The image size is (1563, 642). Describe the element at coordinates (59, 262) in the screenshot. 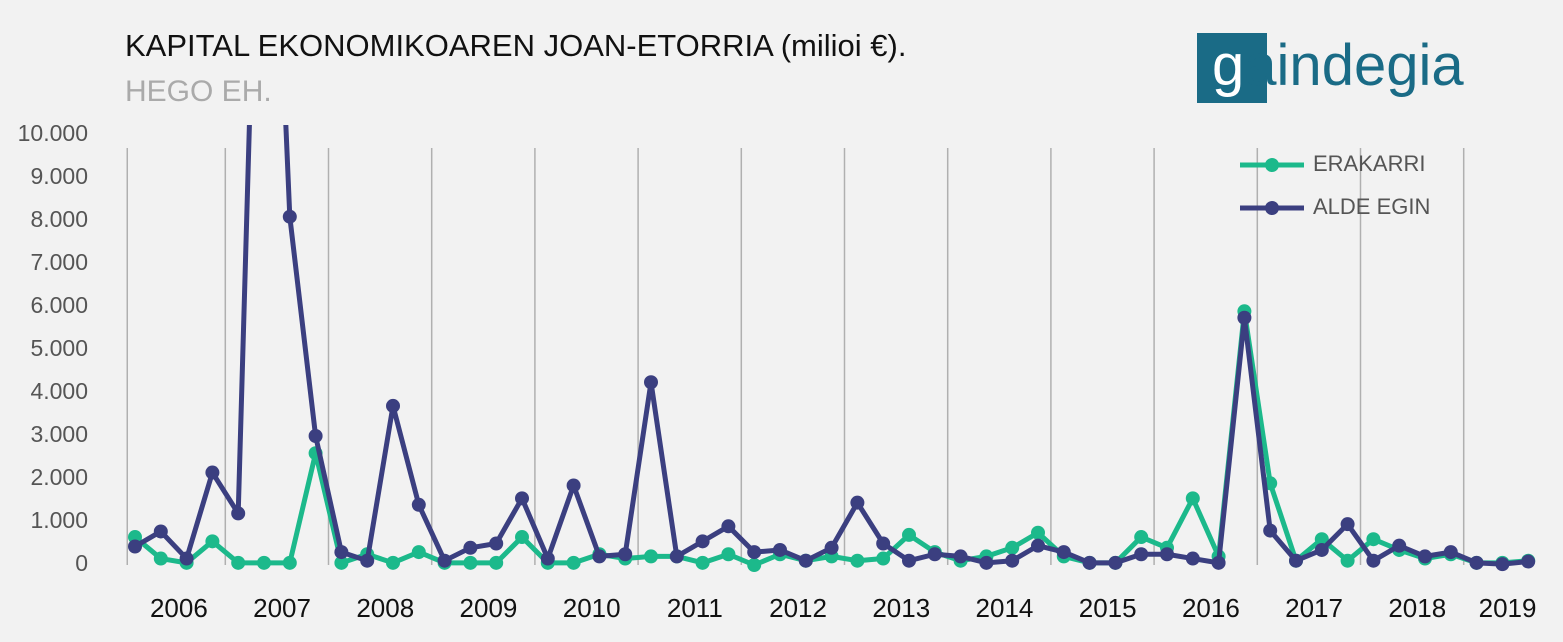

I see `y-tick-label: 7.000` at that location.